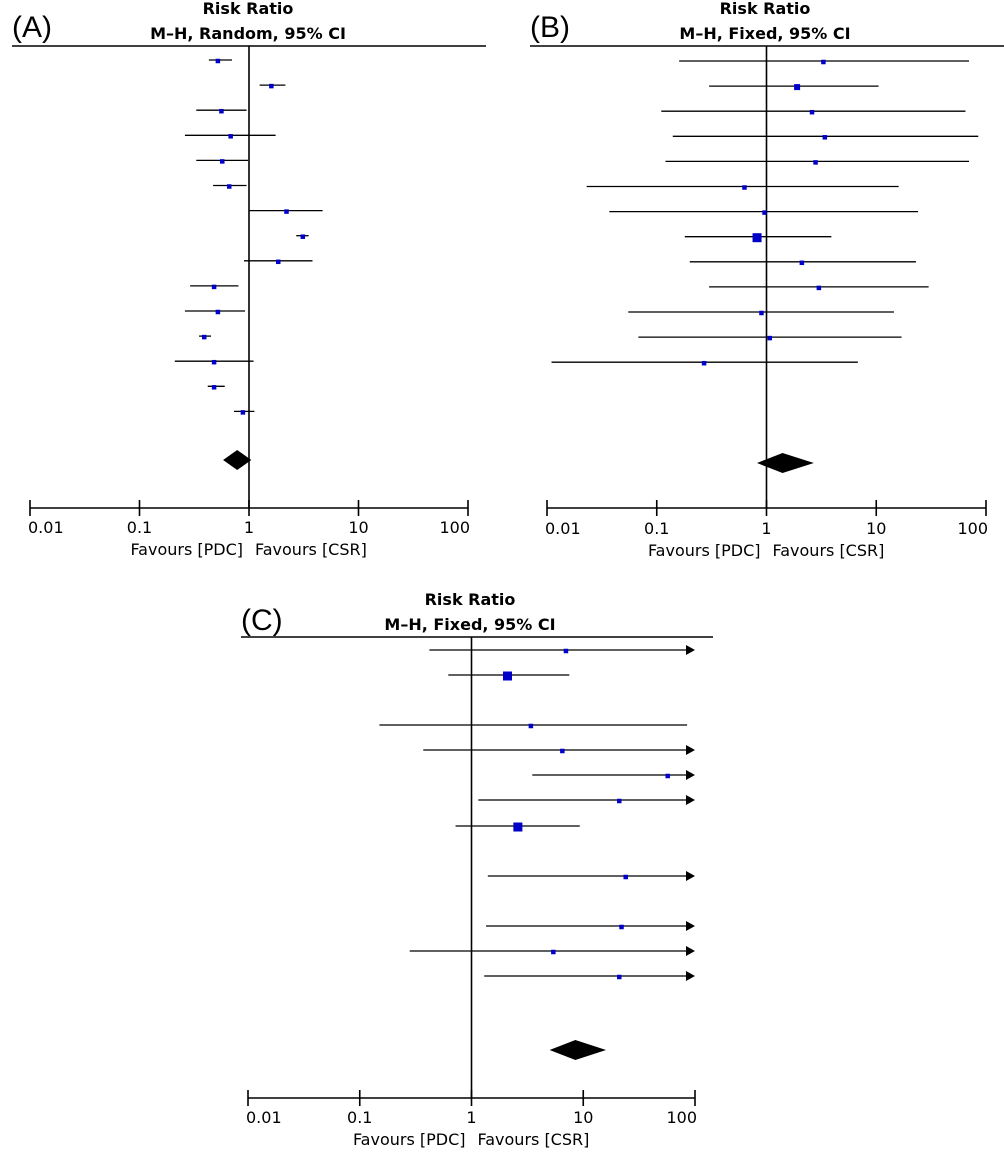 The width and height of the screenshot is (1004, 1164). What do you see at coordinates (262, 620) in the screenshot?
I see `panel-label: (C)` at bounding box center [262, 620].